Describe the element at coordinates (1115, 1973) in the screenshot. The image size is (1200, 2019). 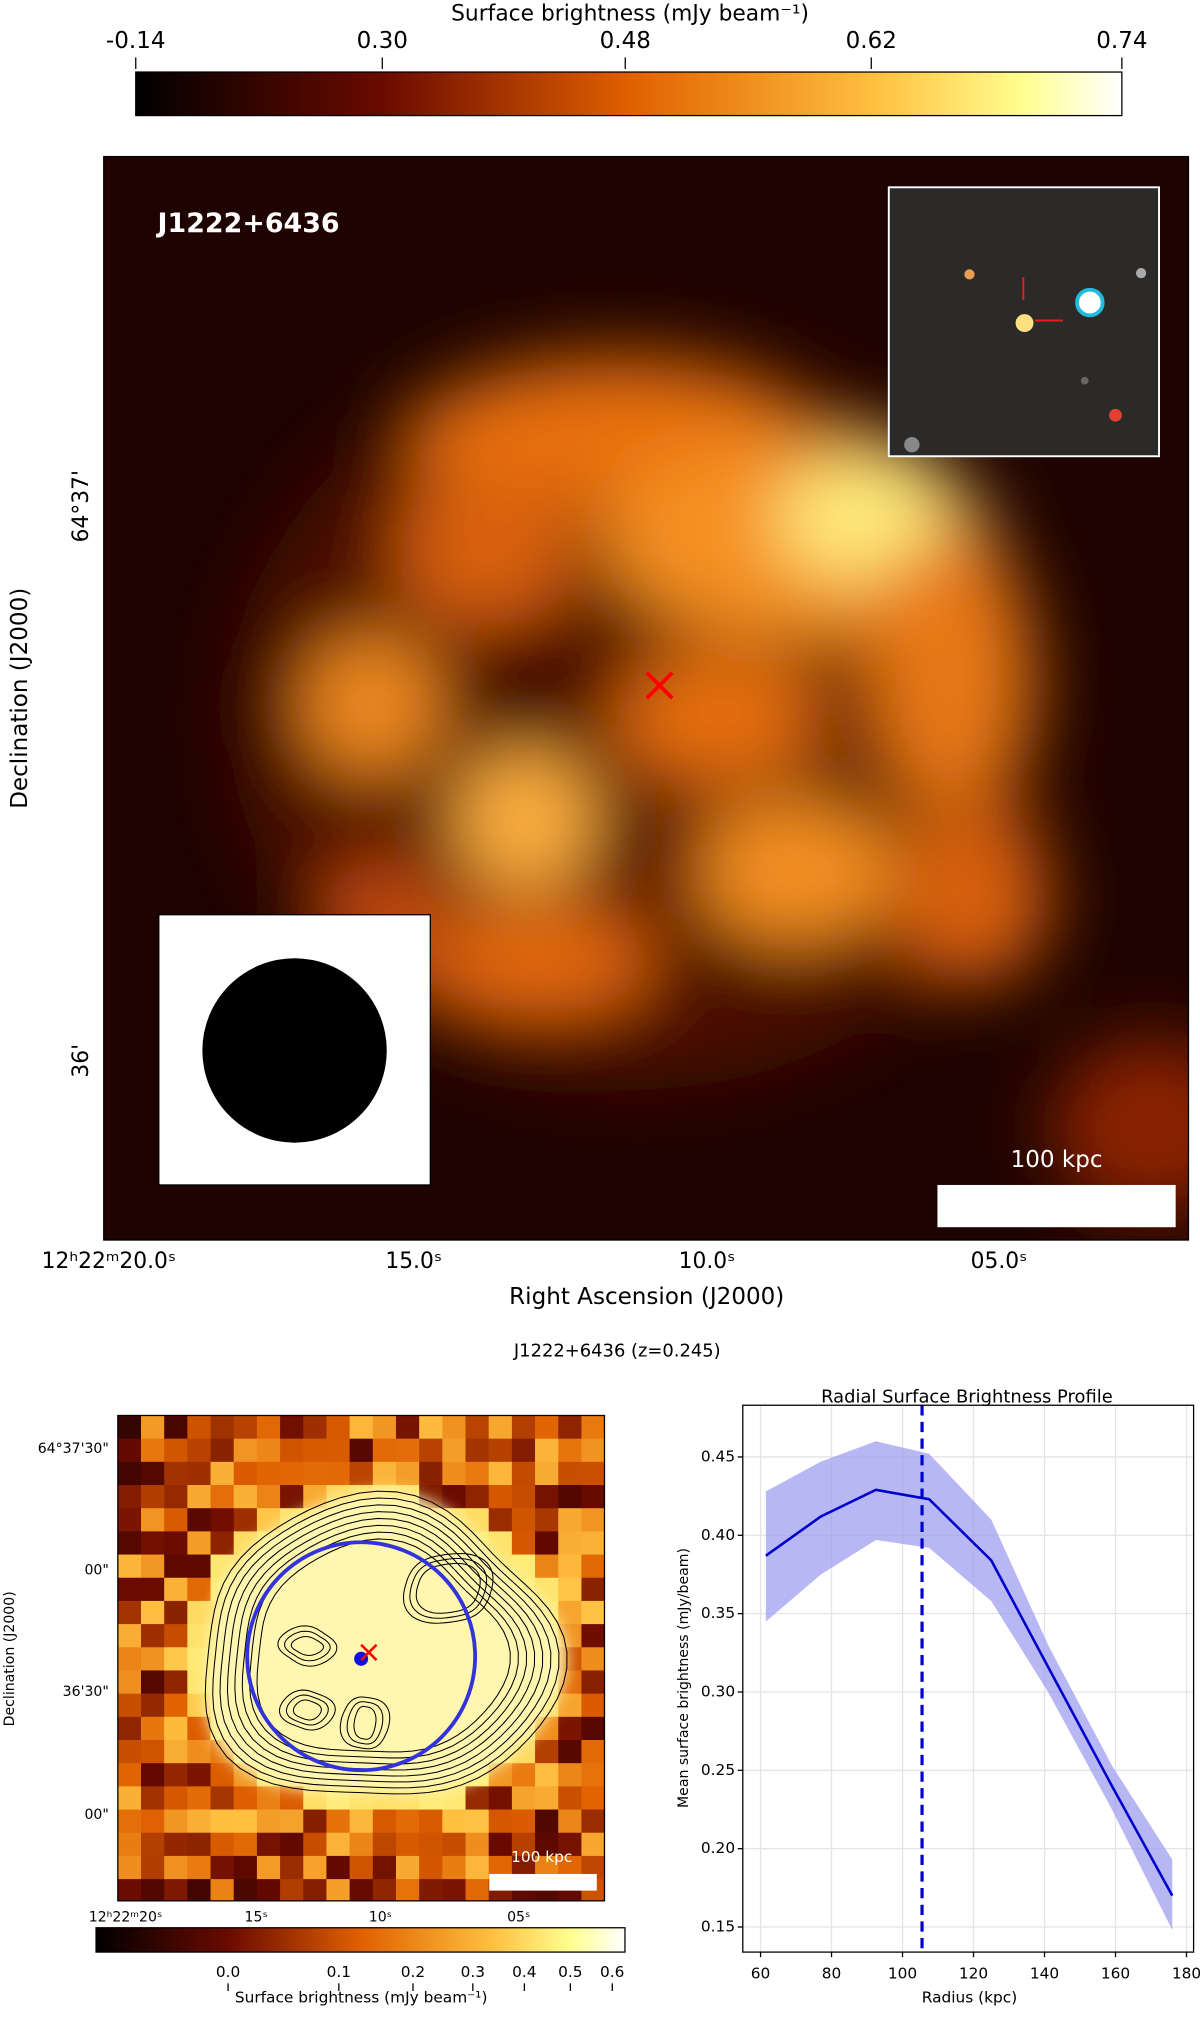
I see `x-tick-label: 160` at that location.